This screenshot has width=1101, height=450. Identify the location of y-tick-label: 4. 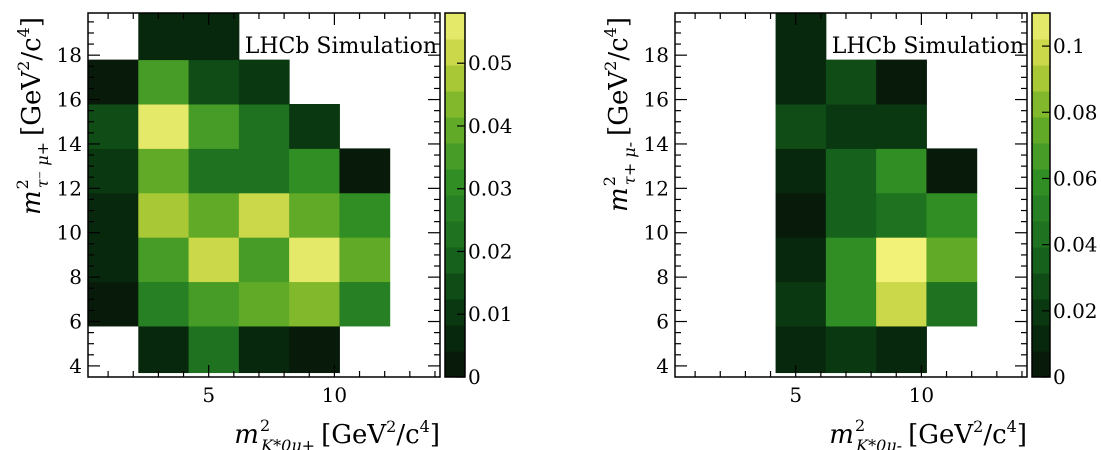
(662, 366).